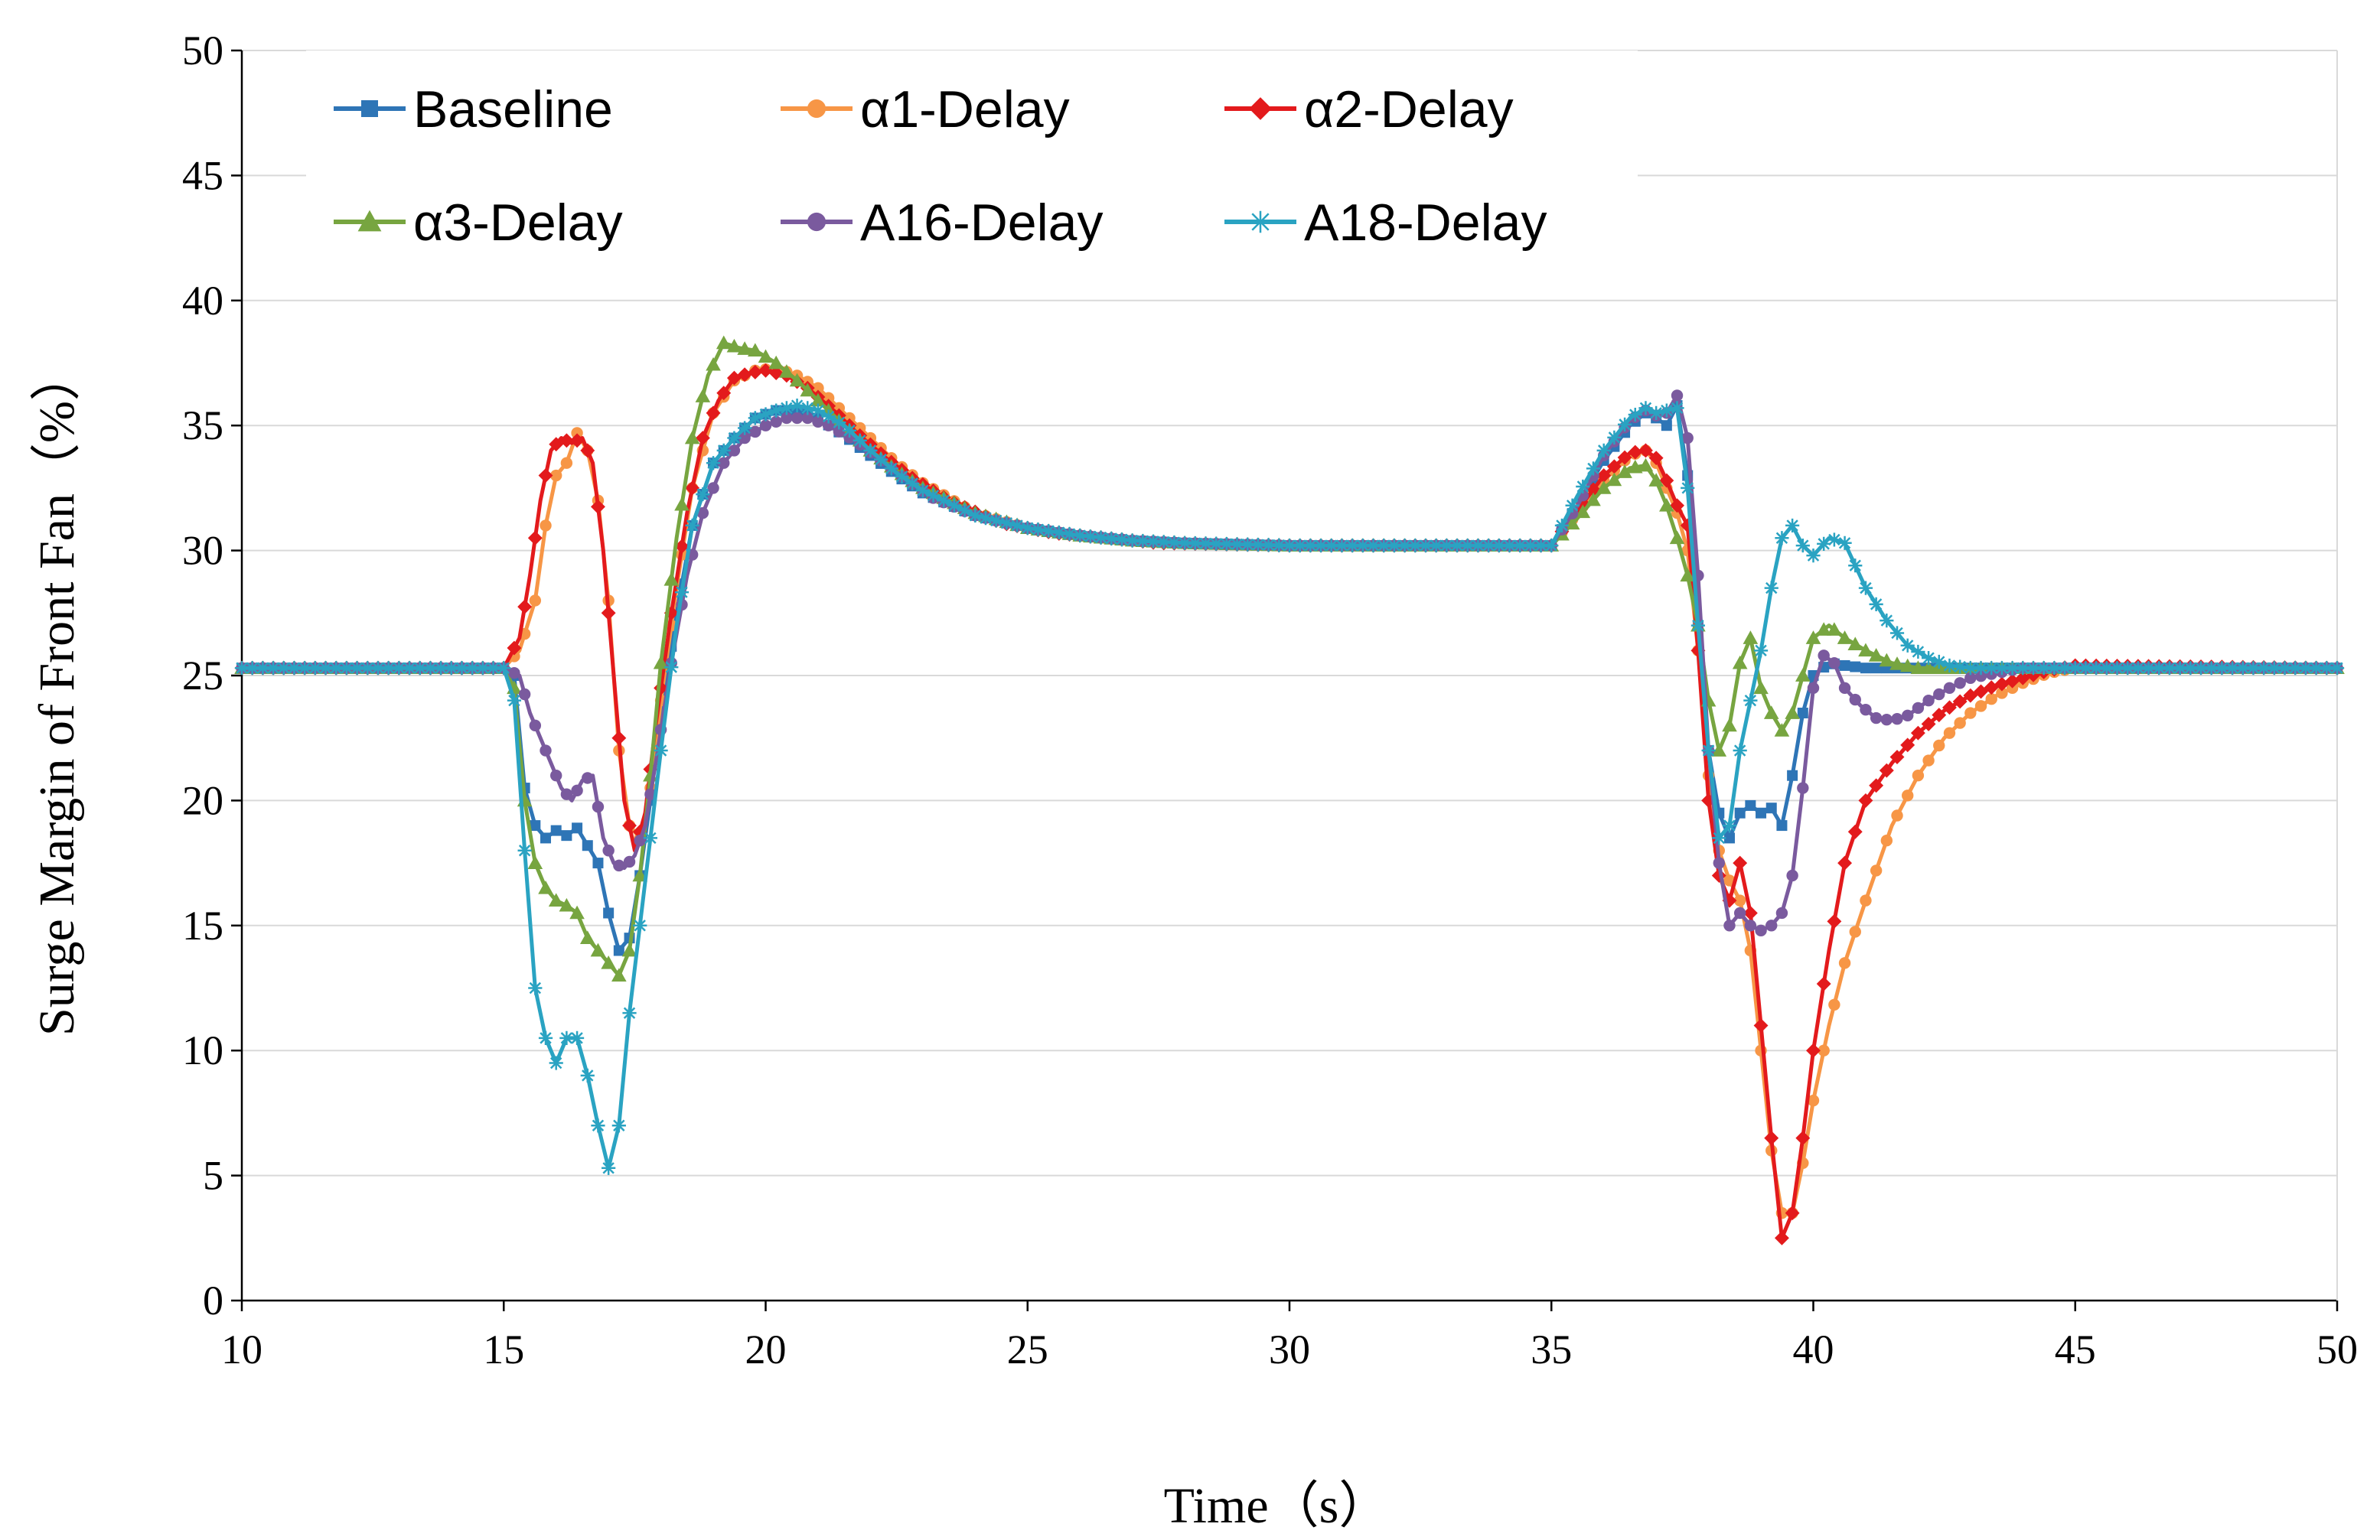 This screenshot has width=2380, height=1540. Describe the element at coordinates (1409, 109) in the screenshot. I see `legend-label: α2-Delay` at that location.